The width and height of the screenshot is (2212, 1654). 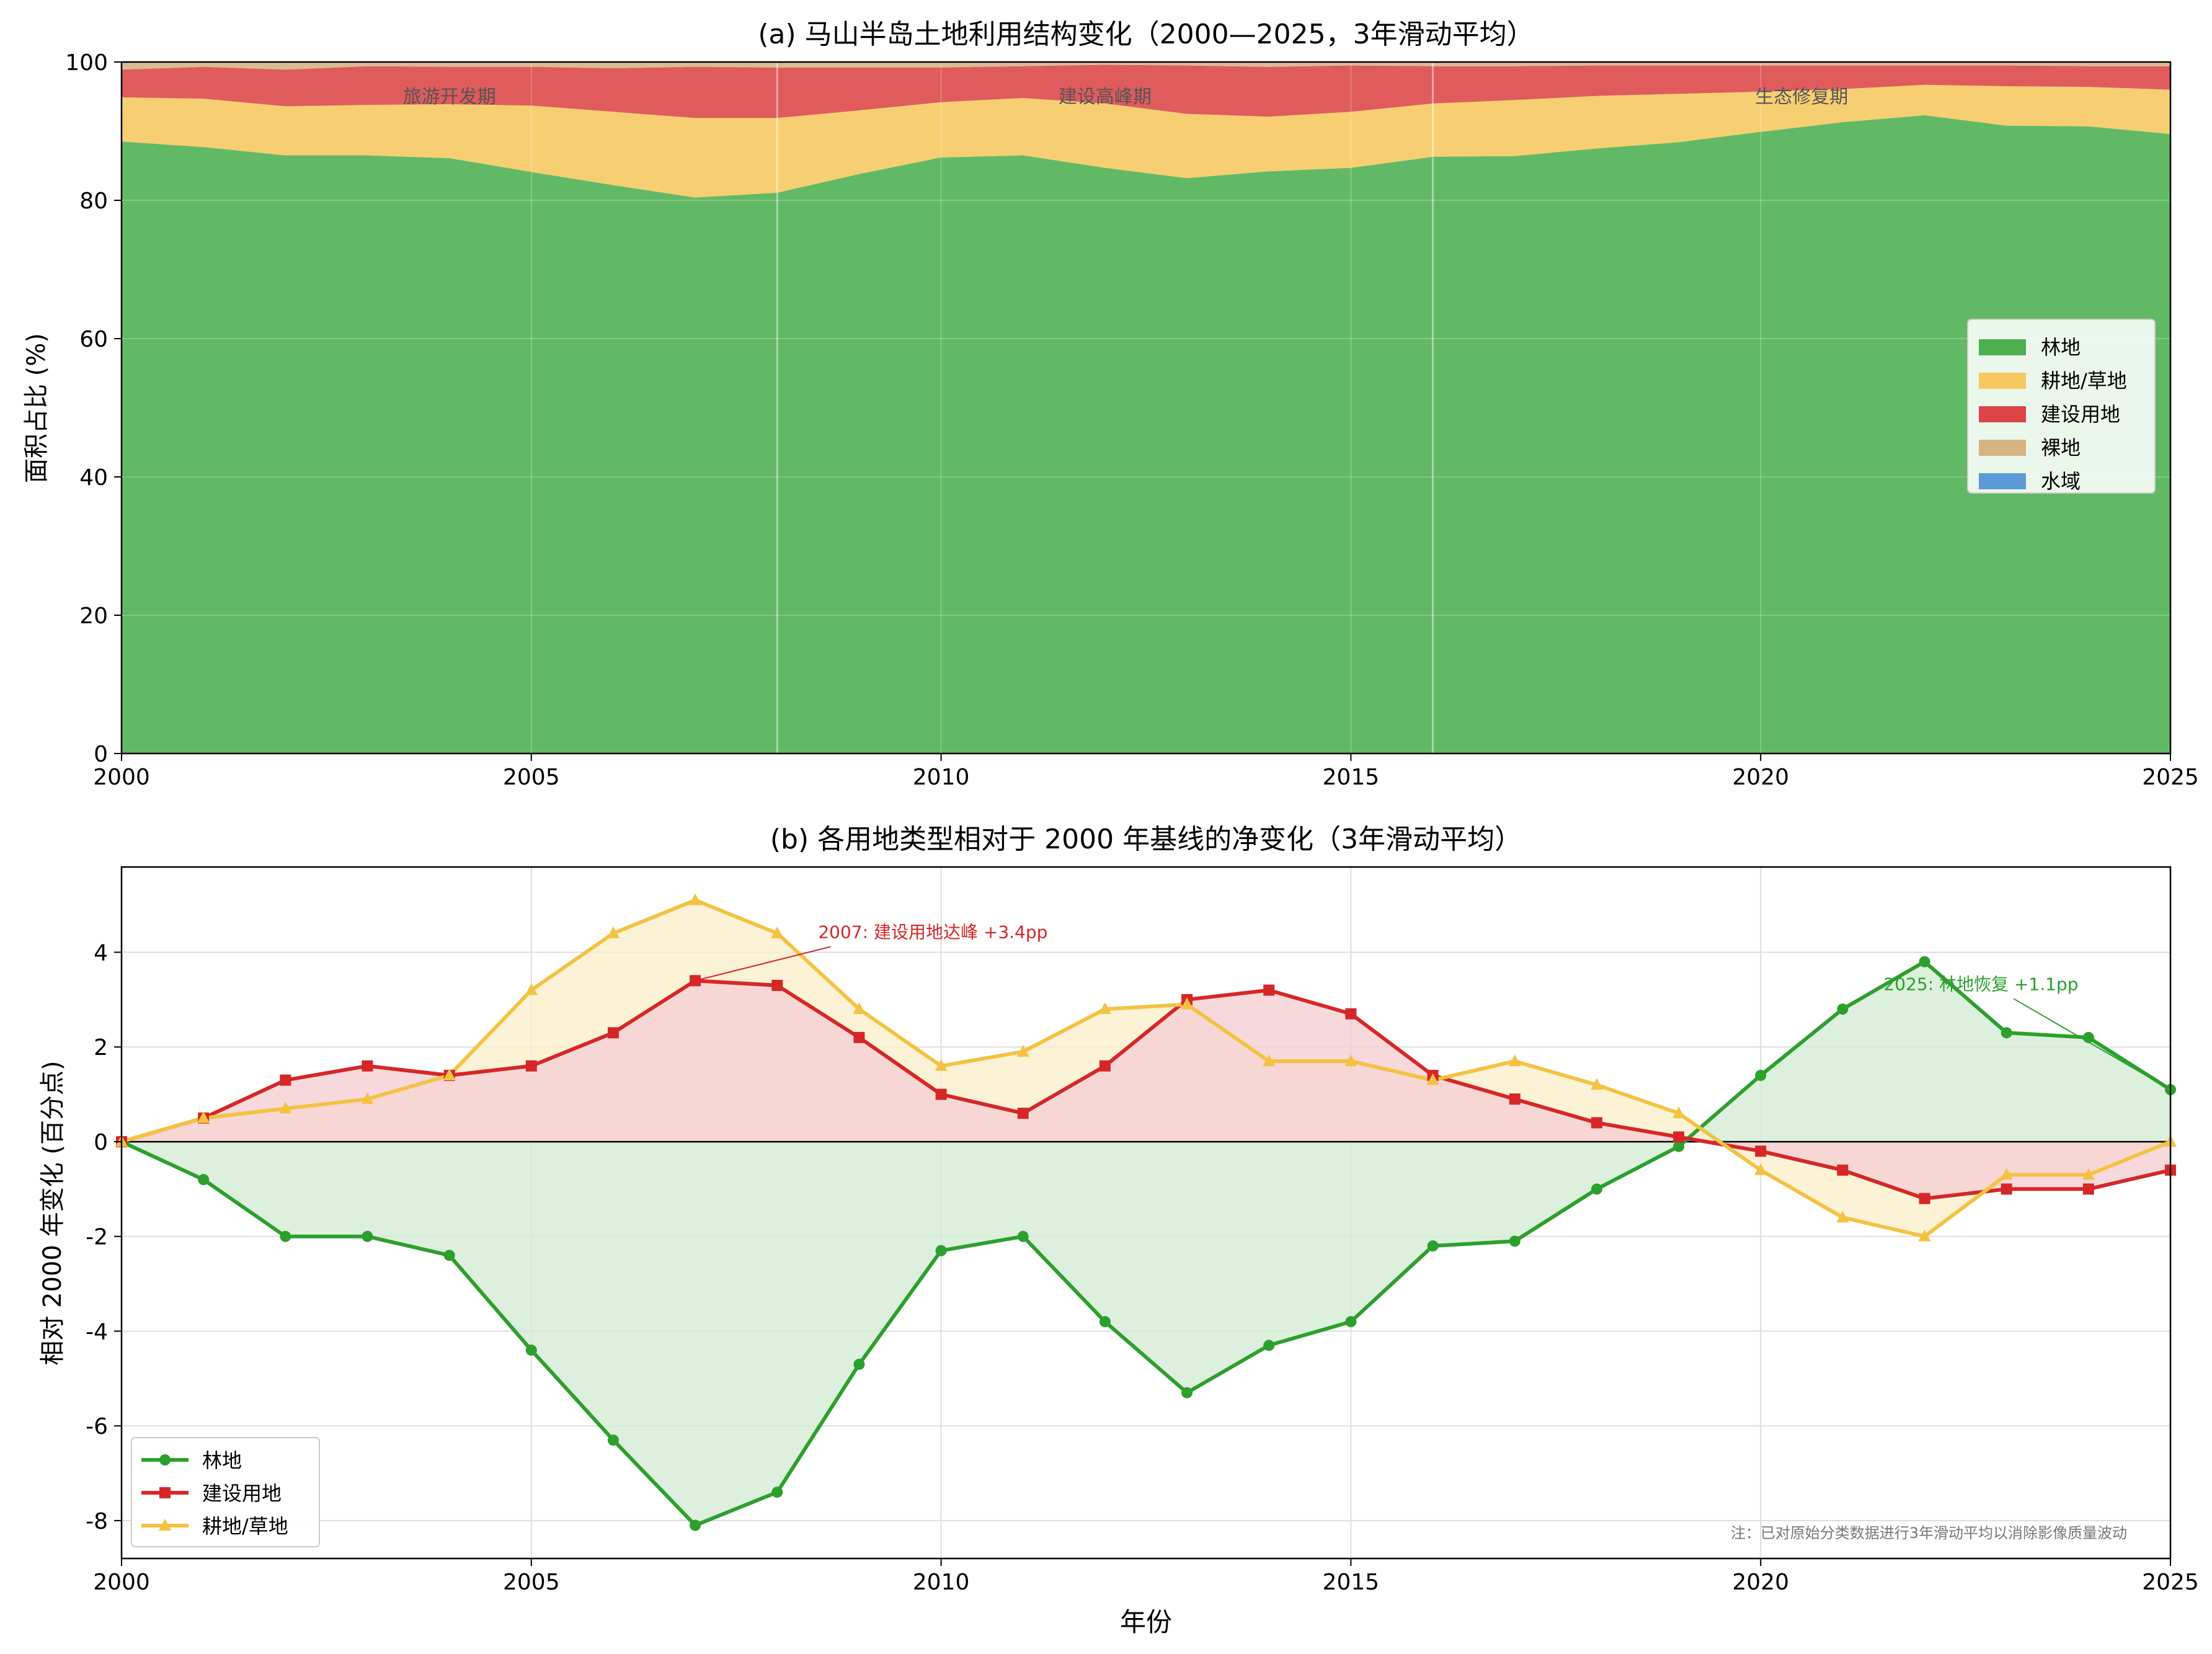 What do you see at coordinates (1760, 777) in the screenshot?
I see `a-xtick-label-4: 2020` at bounding box center [1760, 777].